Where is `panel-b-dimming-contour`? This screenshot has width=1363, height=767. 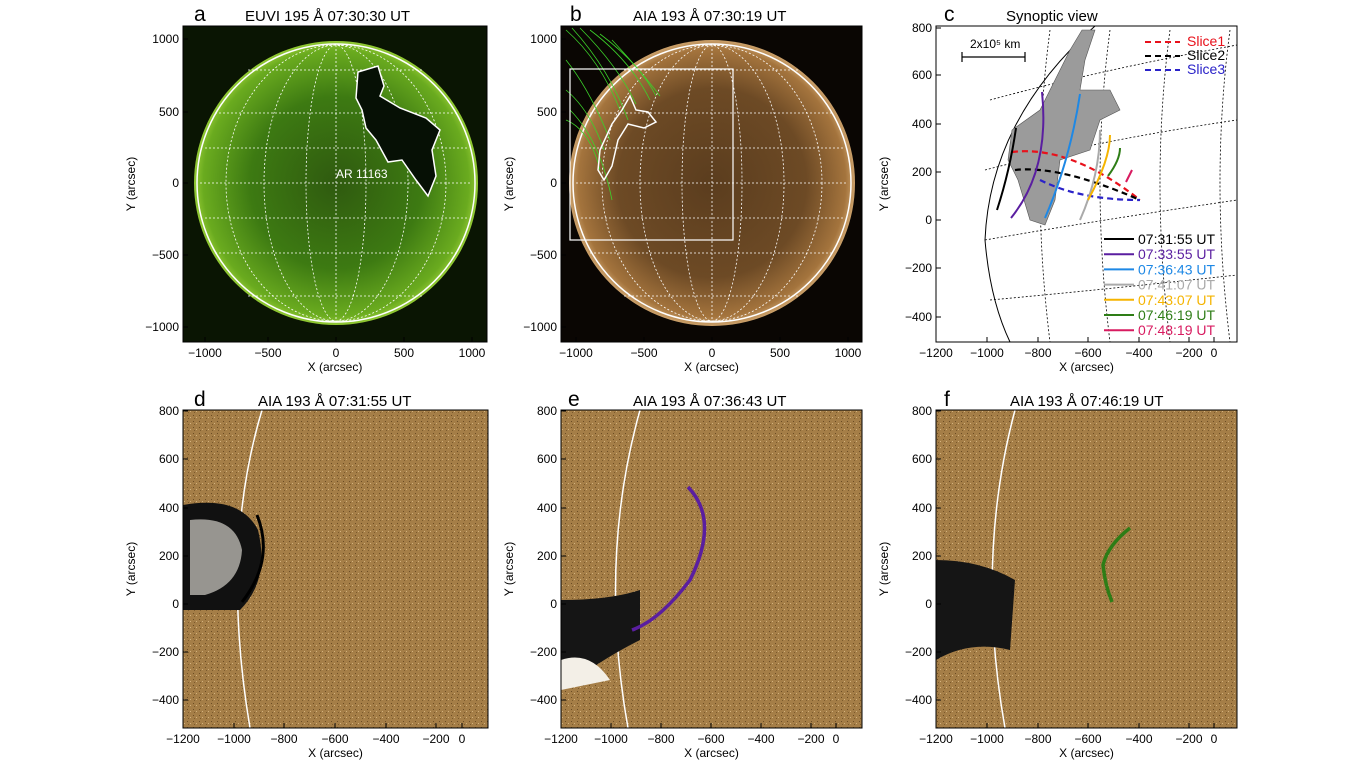
panel-b-dimming-contour is located at coordinates (627, 138).